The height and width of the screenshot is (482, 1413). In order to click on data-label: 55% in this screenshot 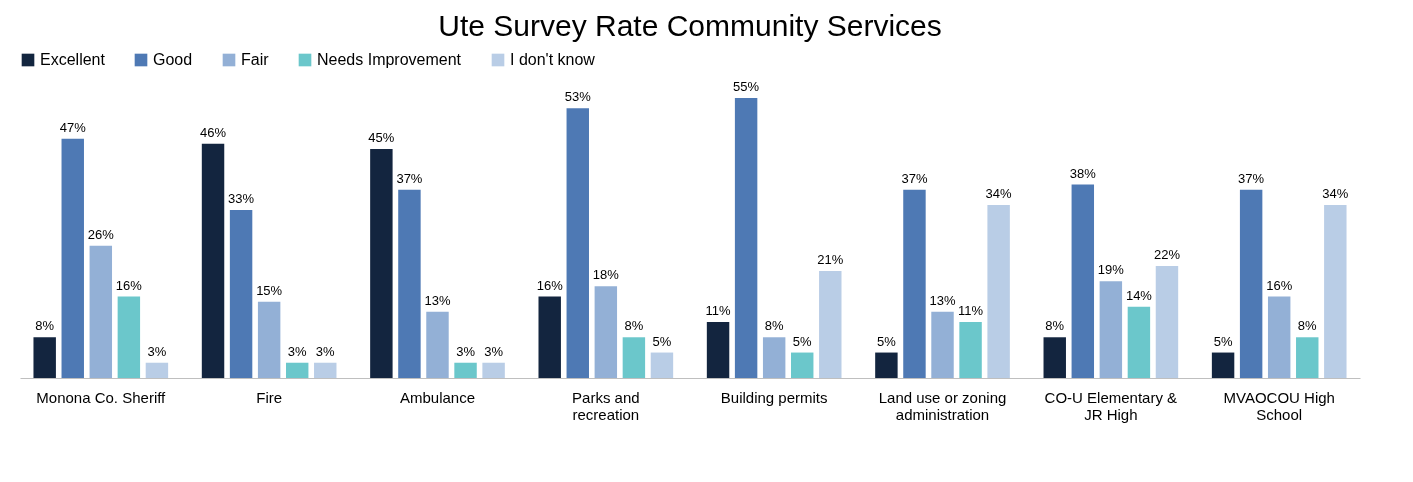, I will do `click(746, 86)`.